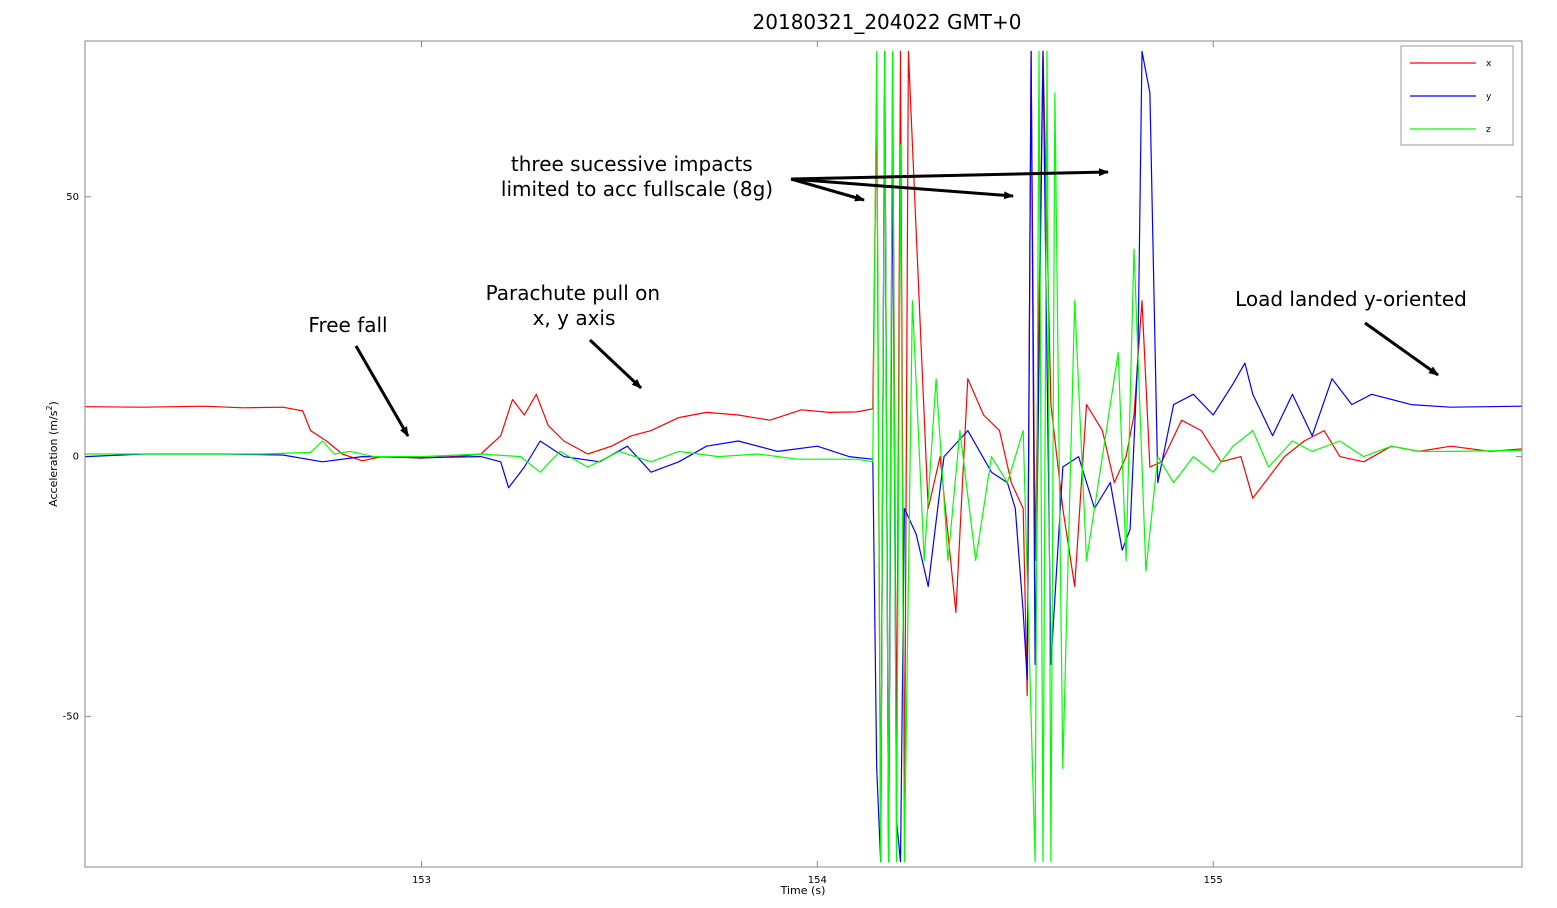  I want to click on annotation-parachute: Parachute pull on x, y axis, so click(576, 305).